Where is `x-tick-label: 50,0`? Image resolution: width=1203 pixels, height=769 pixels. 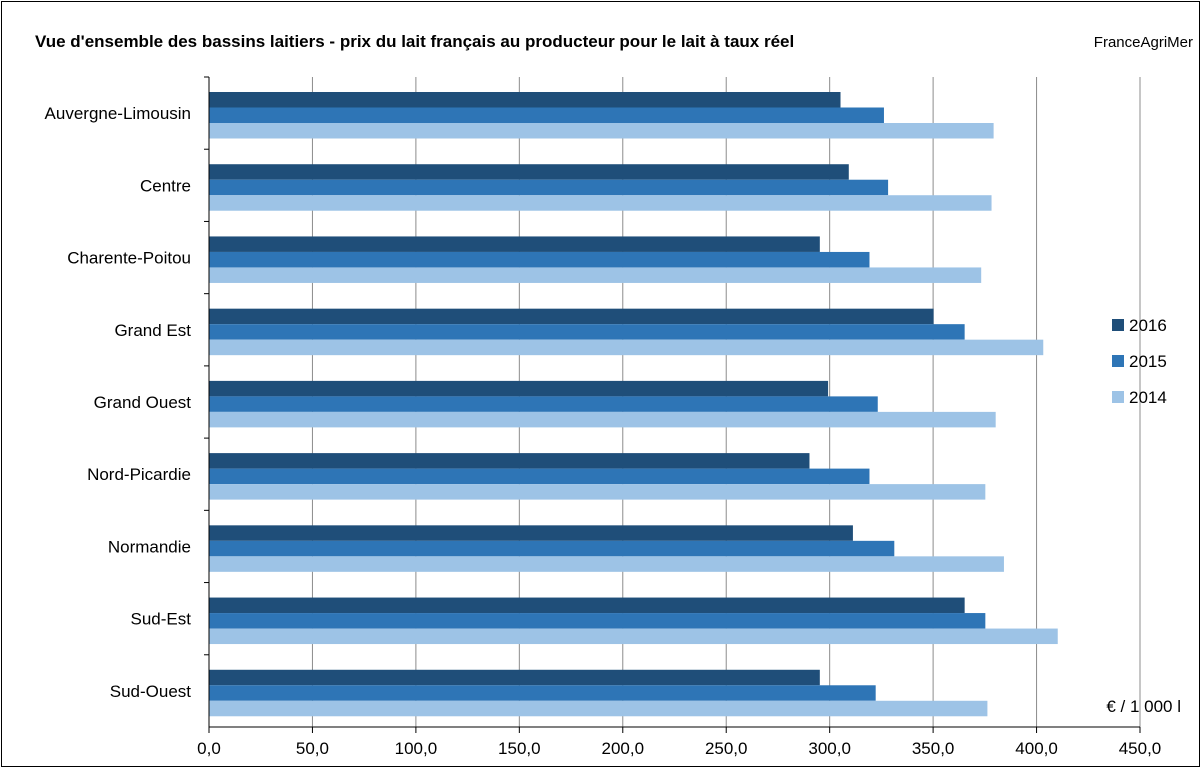 x-tick-label: 50,0 is located at coordinates (312, 748).